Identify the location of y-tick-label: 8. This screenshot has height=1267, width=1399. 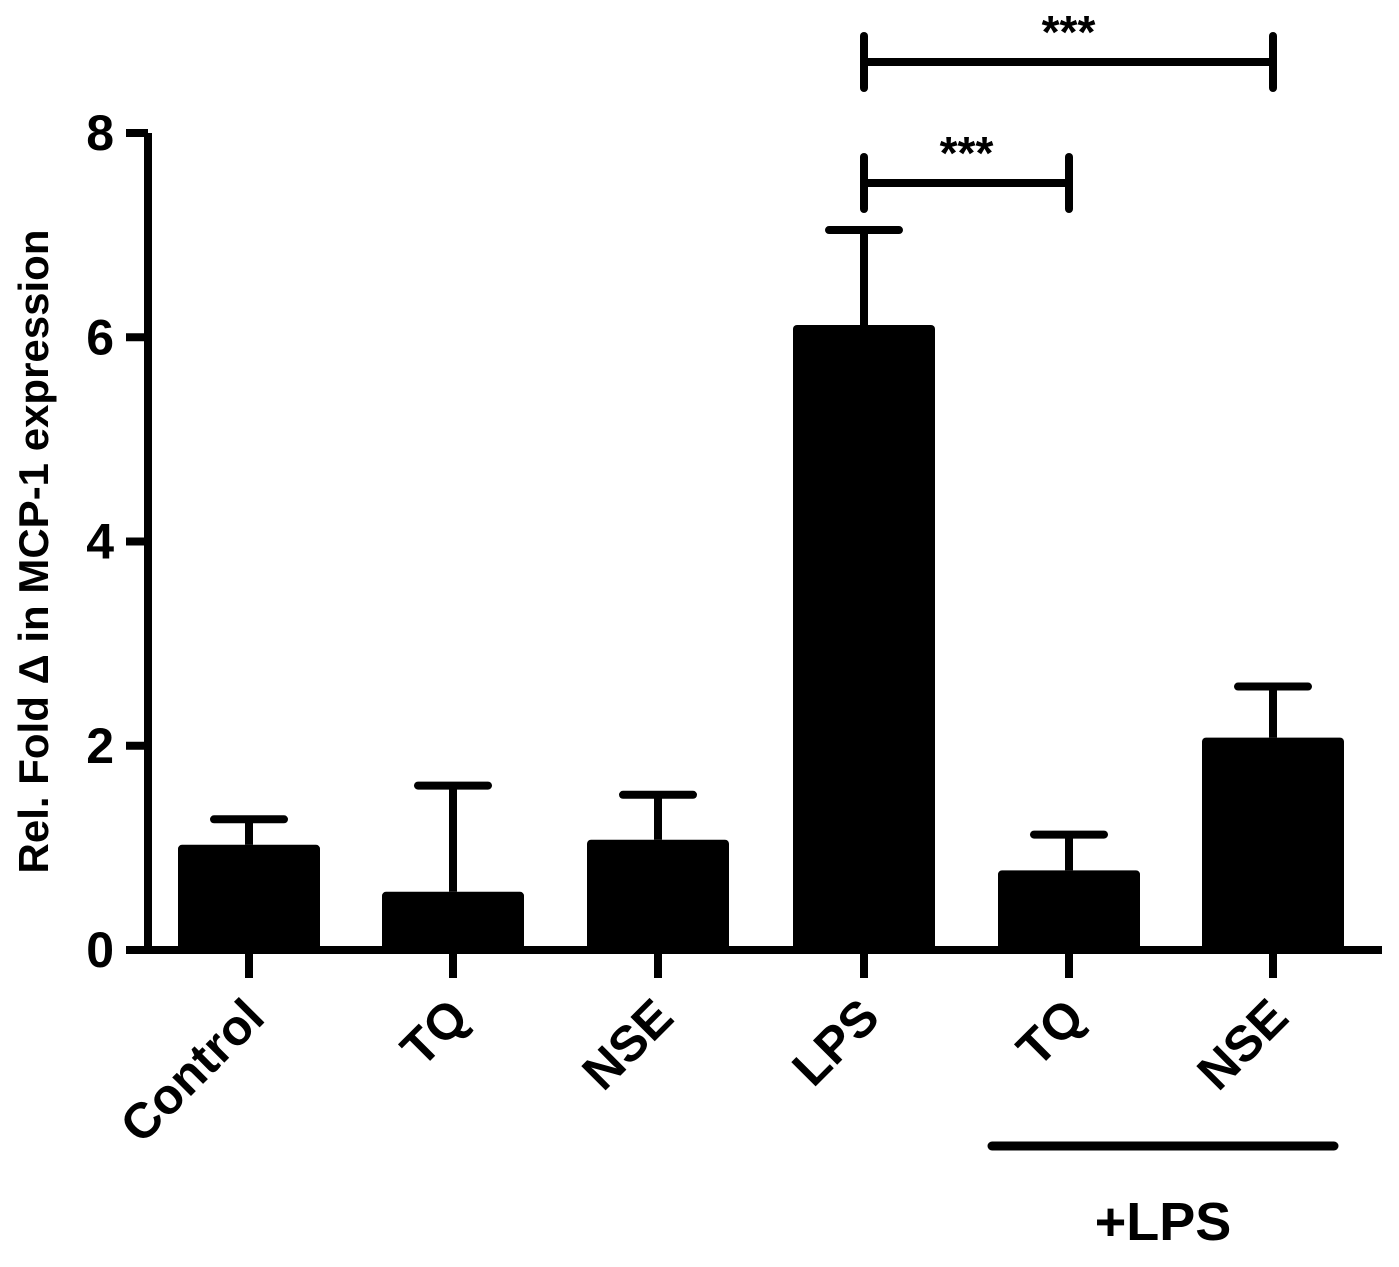
(100, 133).